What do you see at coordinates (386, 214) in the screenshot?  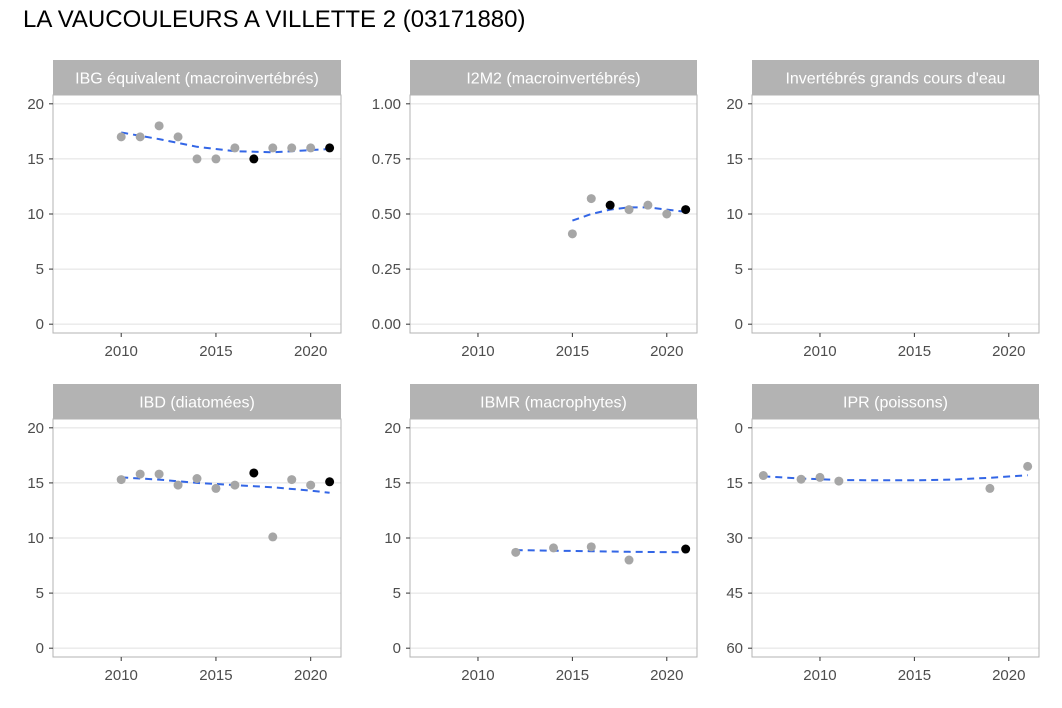 I see `tick-label-y: 0.50` at bounding box center [386, 214].